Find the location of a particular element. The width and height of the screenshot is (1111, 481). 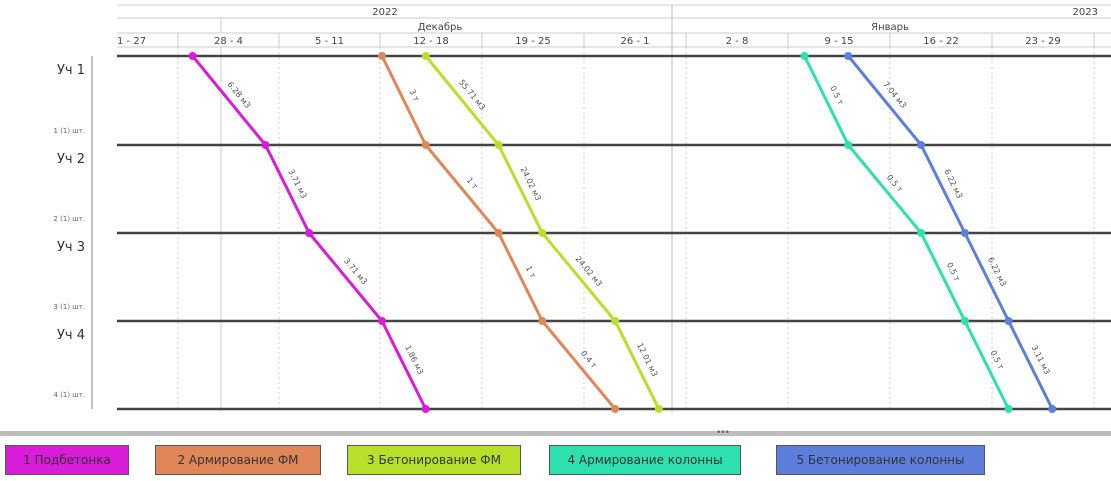

legend-item: 2 Армирование ФМ is located at coordinates (238, 460).